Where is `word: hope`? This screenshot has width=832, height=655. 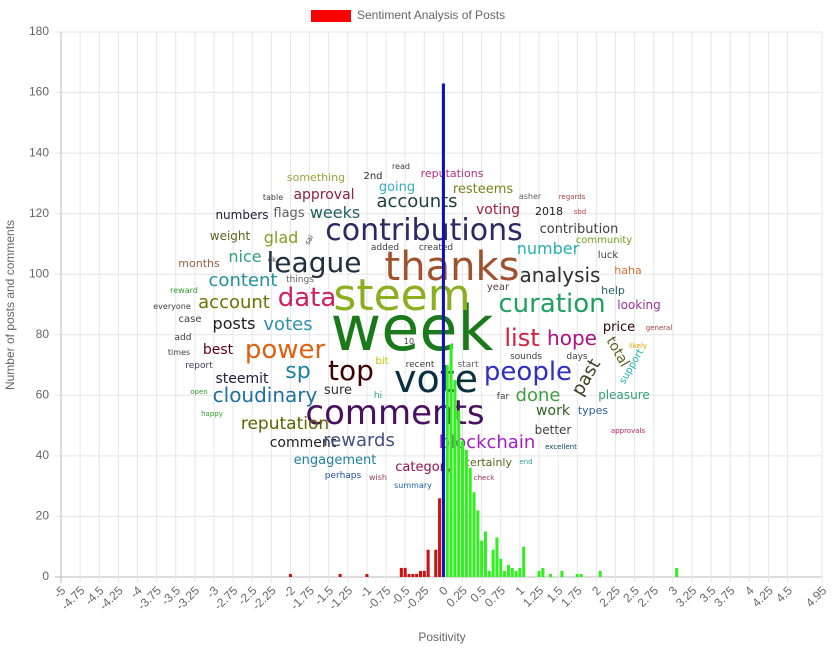
word: hope is located at coordinates (572, 338).